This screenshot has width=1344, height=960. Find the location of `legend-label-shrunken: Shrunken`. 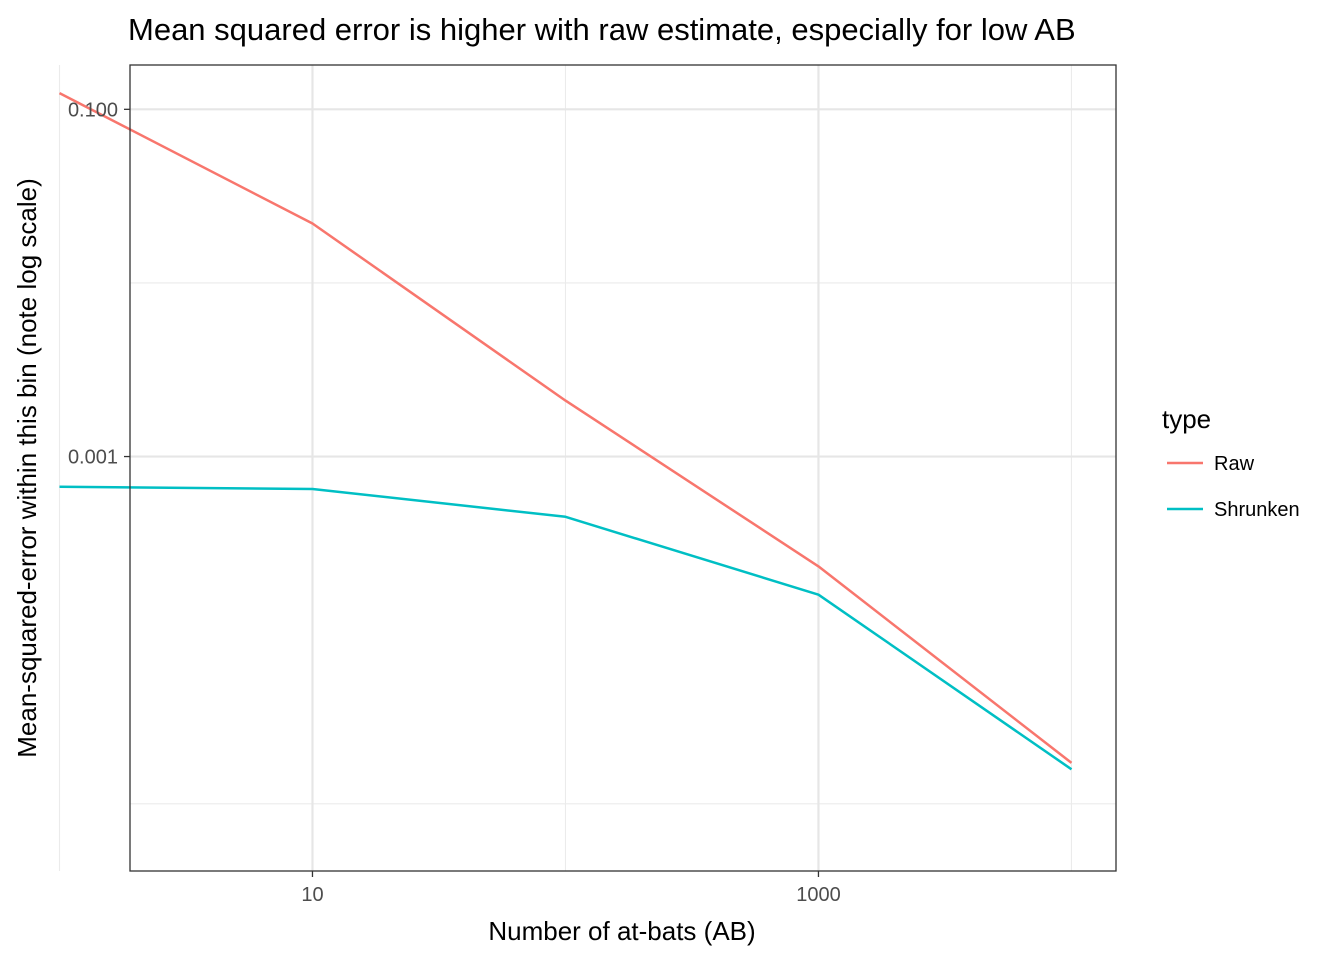

legend-label-shrunken: Shrunken is located at coordinates (1257, 510).